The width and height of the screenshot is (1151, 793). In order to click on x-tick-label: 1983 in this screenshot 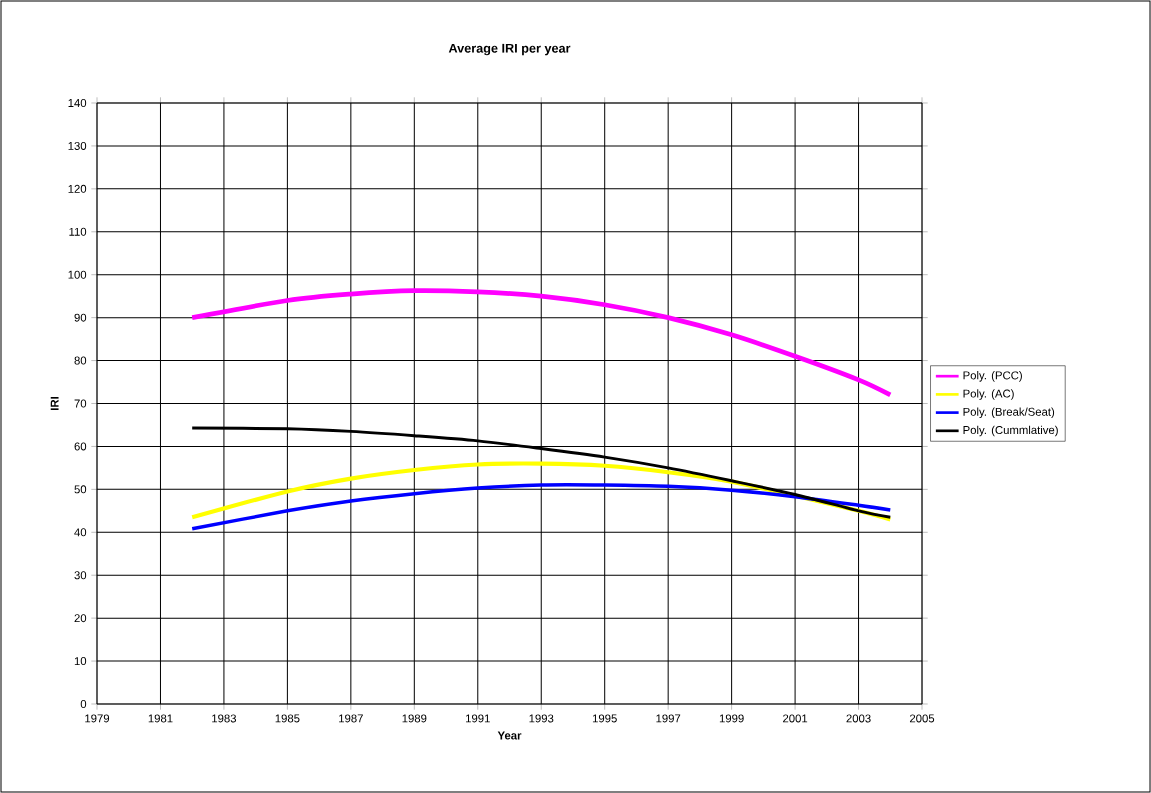, I will do `click(224, 718)`.